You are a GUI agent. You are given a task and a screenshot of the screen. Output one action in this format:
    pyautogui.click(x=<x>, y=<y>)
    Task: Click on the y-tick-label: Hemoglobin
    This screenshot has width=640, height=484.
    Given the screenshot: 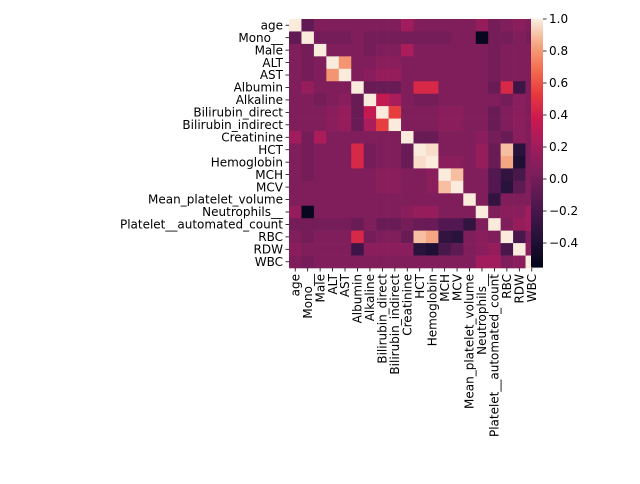 What is the action you would take?
    pyautogui.click(x=247, y=162)
    